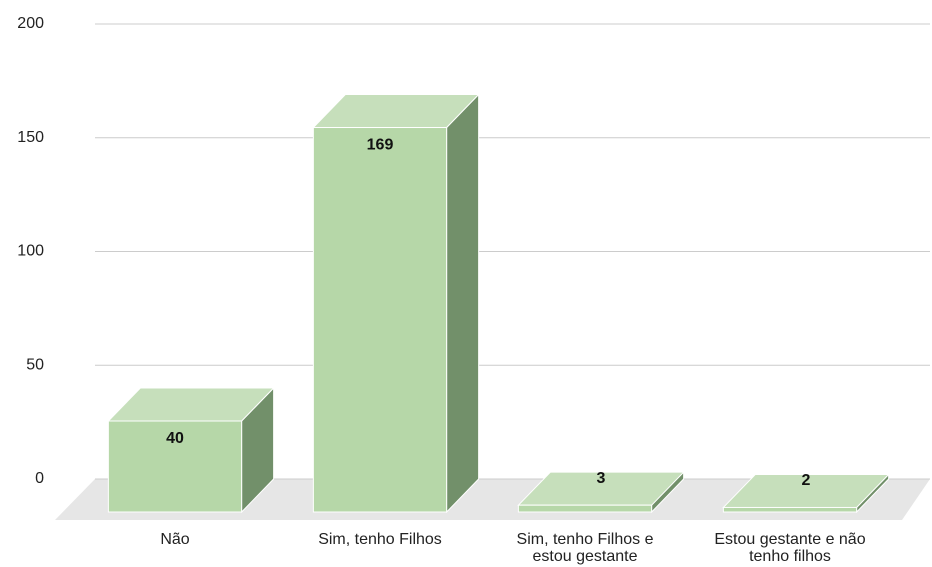  Describe the element at coordinates (30, 251) in the screenshot. I see `y-tick-label: 100` at that location.